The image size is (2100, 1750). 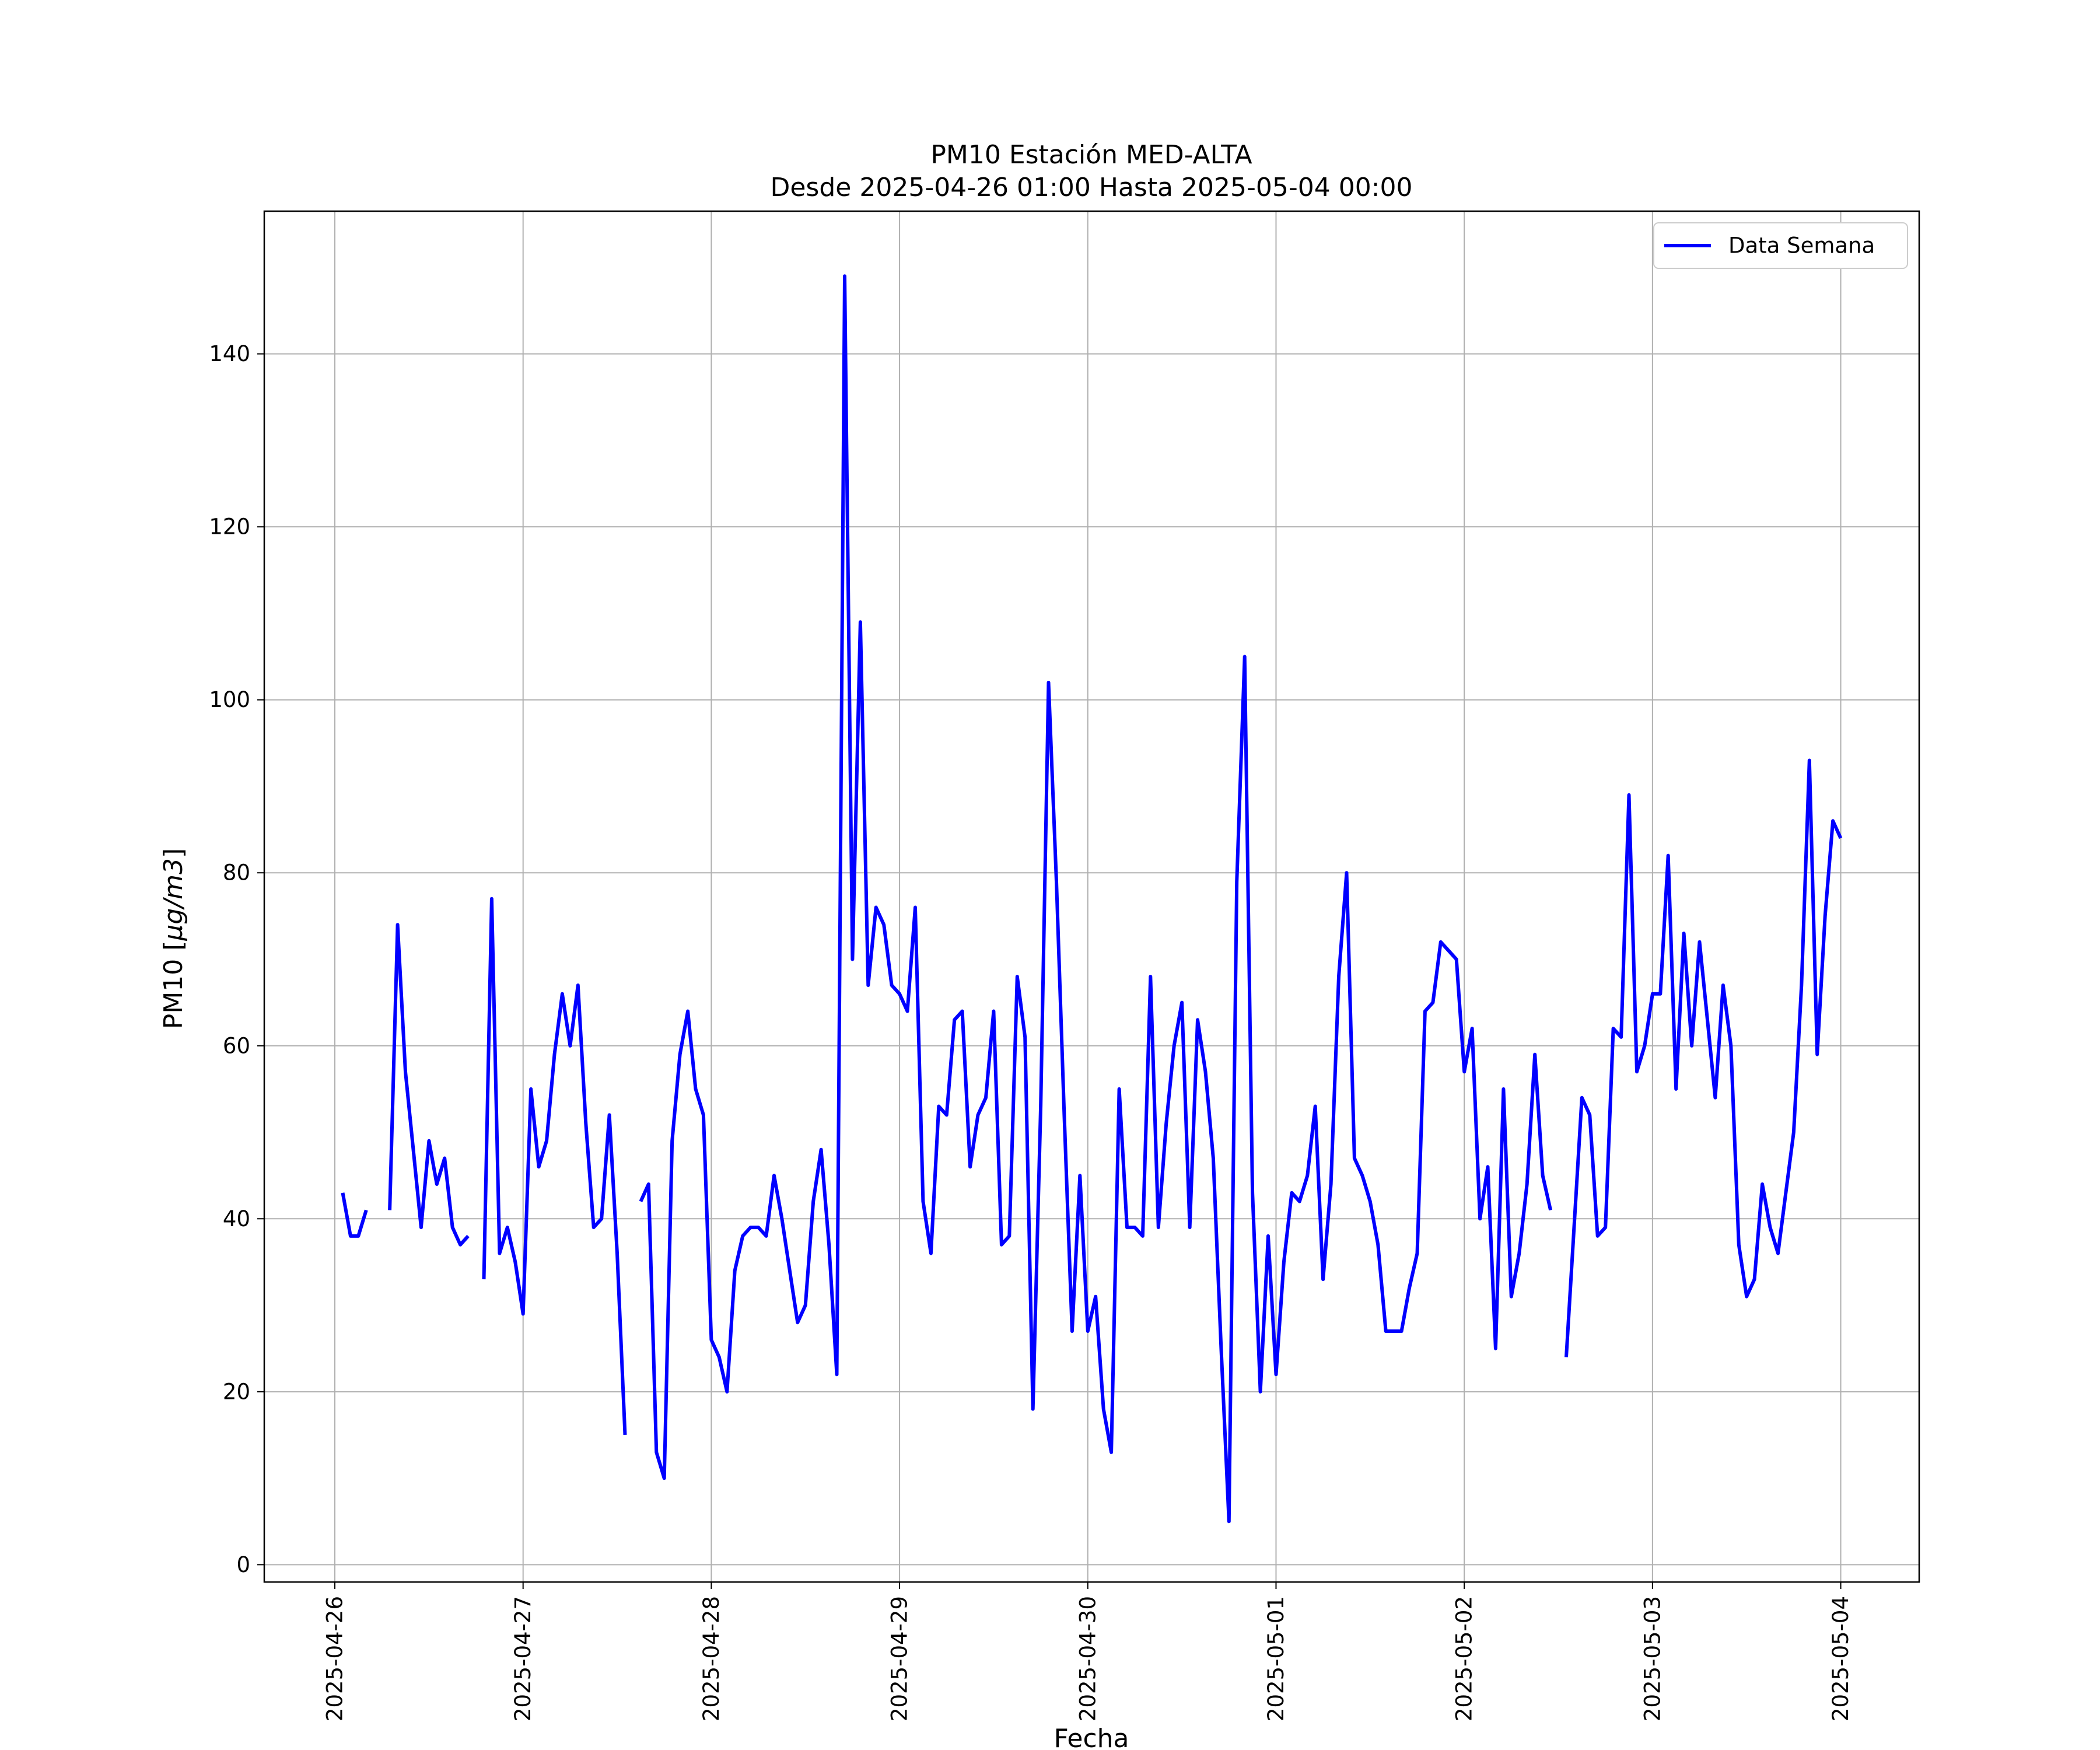 What do you see at coordinates (1801, 245) in the screenshot?
I see `legend-entry-label: Data Semana` at bounding box center [1801, 245].